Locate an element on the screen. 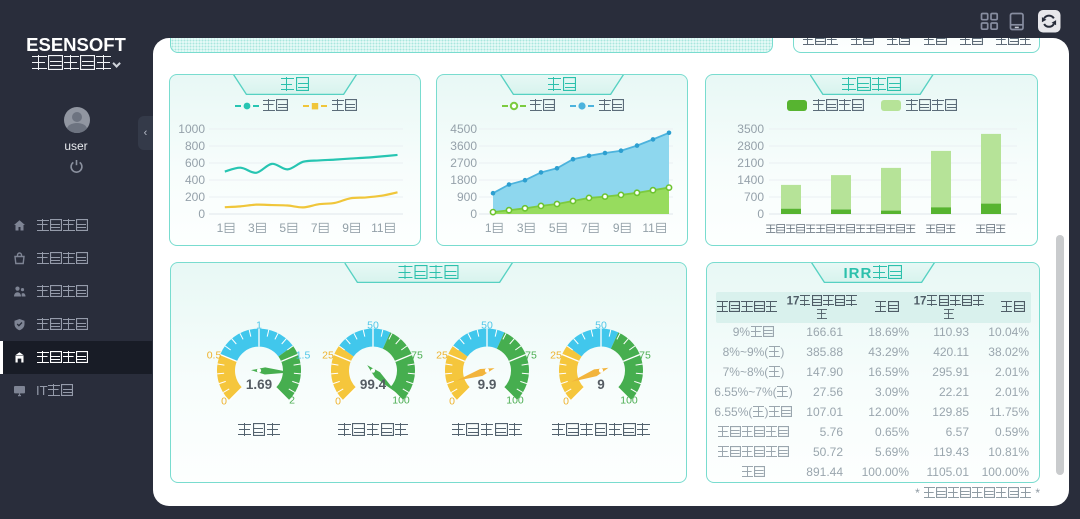 The image size is (1080, 519). svg-text: 800 is located at coordinates (195, 146).